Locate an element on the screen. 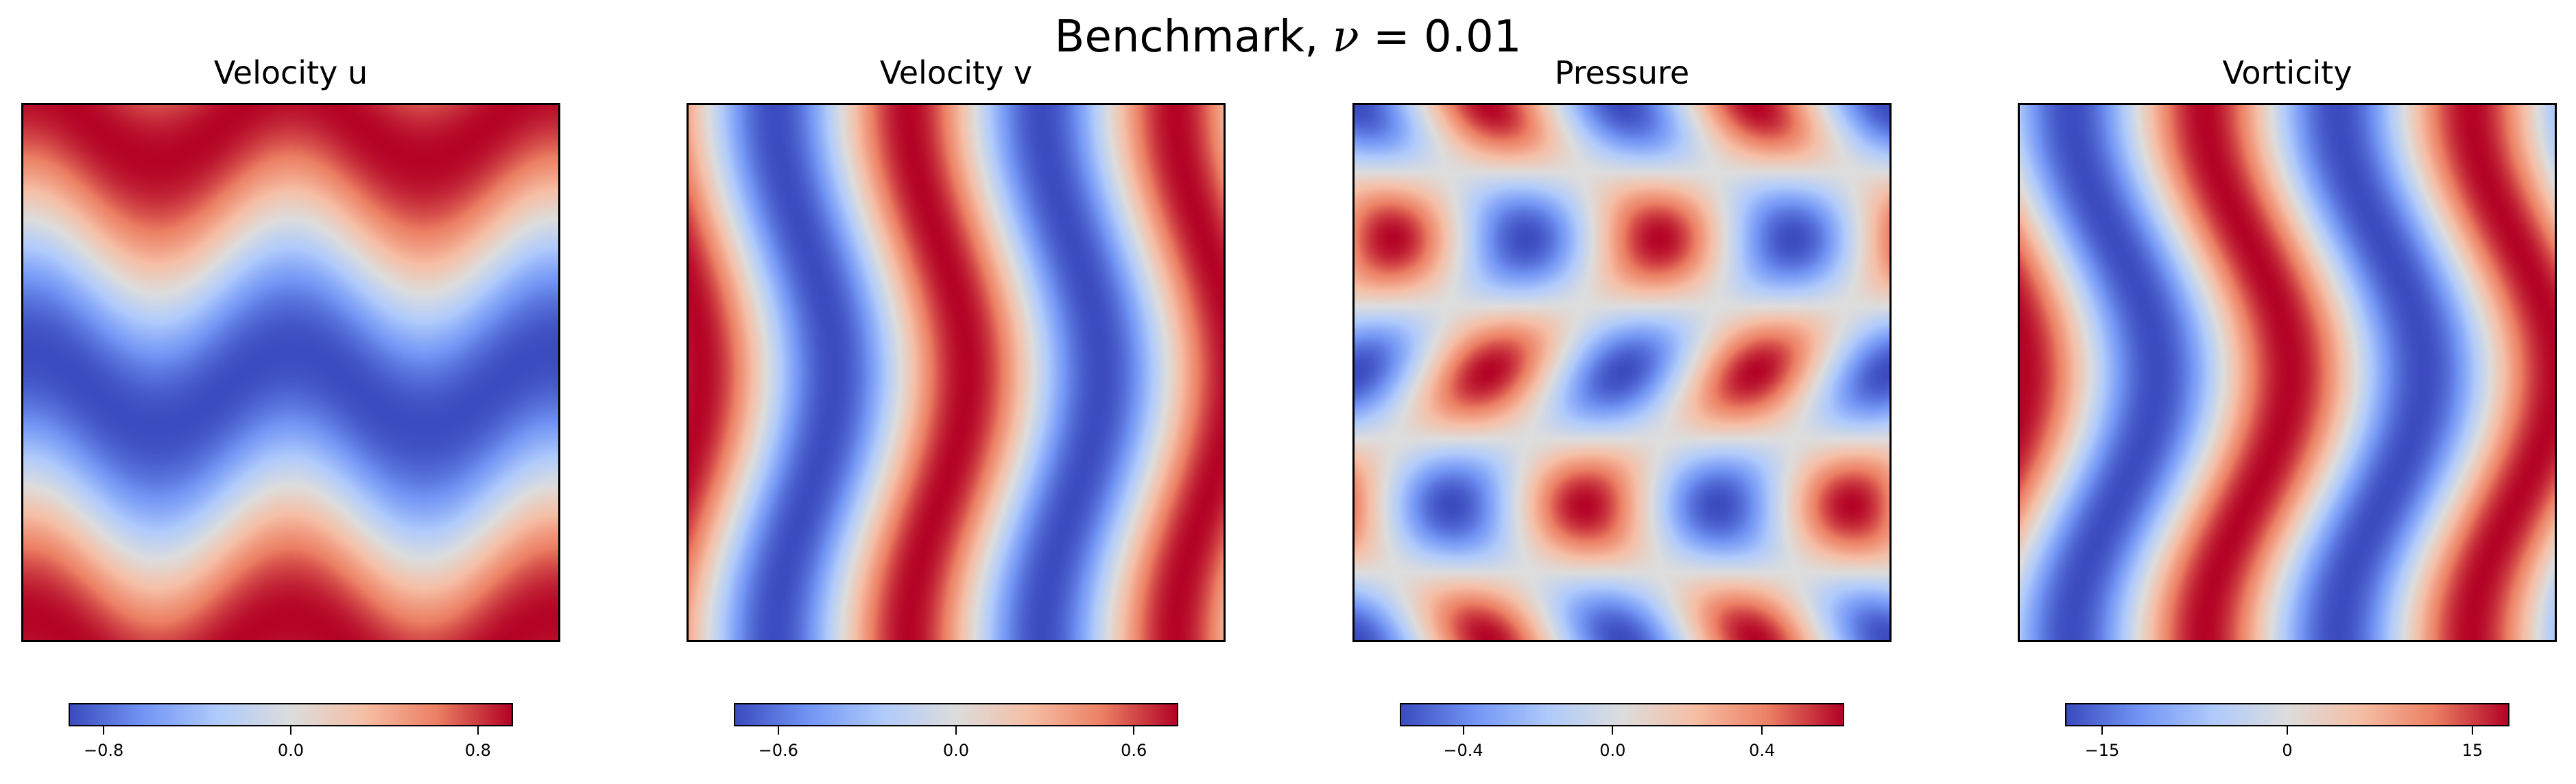 This screenshot has width=2576, height=784. colorbar-pressure is located at coordinates (1622, 714).